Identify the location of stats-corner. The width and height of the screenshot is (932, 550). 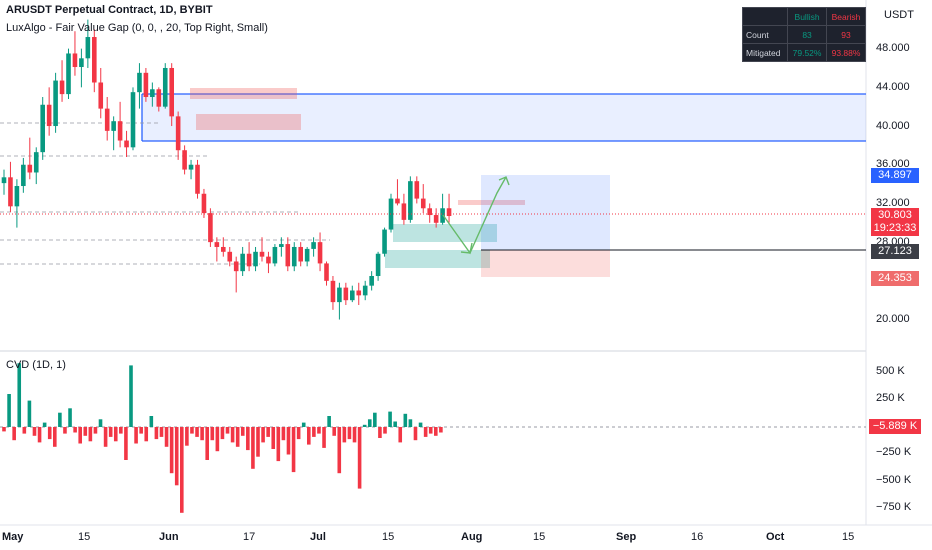
(765, 16).